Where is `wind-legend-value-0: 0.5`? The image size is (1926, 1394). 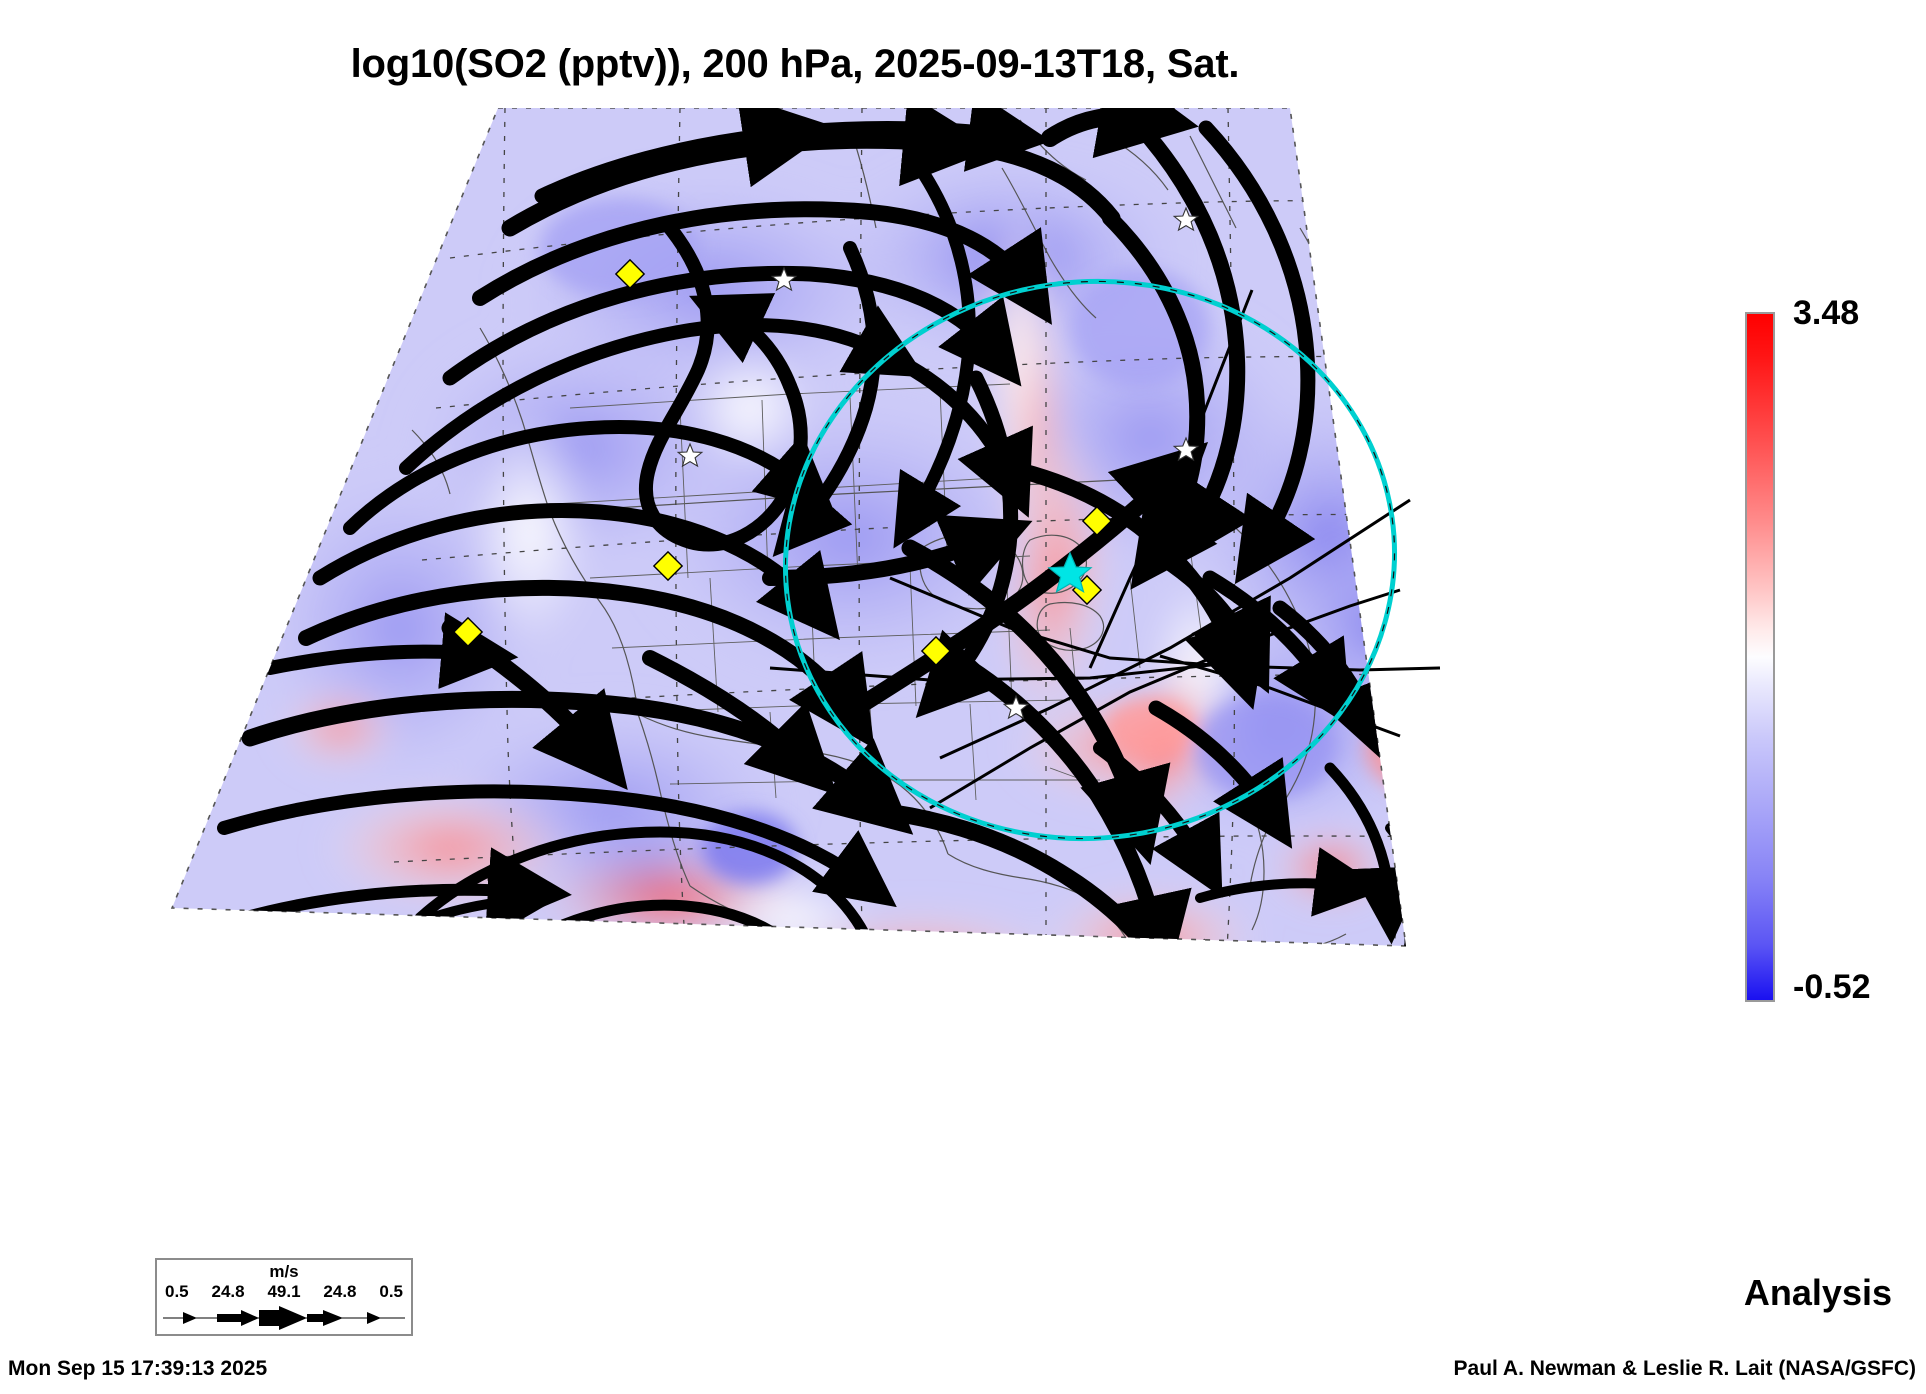 wind-legend-value-0: 0.5 is located at coordinates (177, 1291).